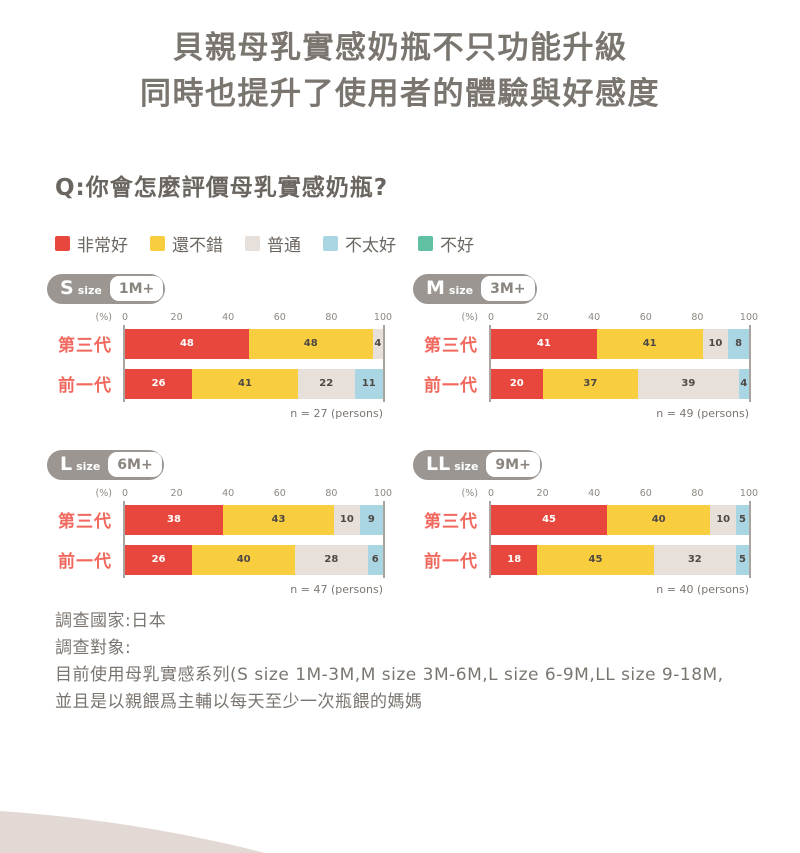 This screenshot has height=853, width=800. Describe the element at coordinates (159, 559) in the screenshot. I see `bar-segment: 26` at that location.